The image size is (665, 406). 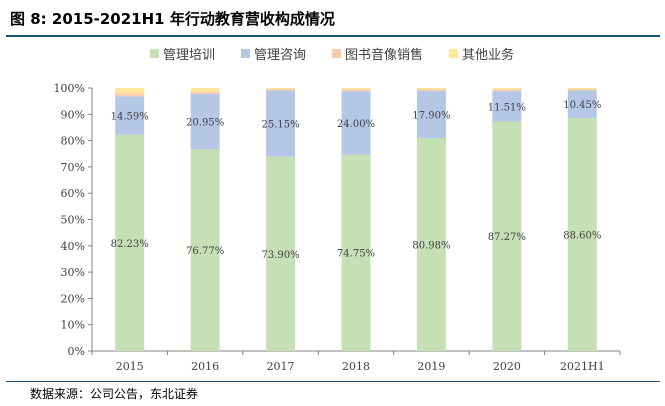 What do you see at coordinates (73, 193) in the screenshot?
I see `y-tick-label: 60%` at bounding box center [73, 193].